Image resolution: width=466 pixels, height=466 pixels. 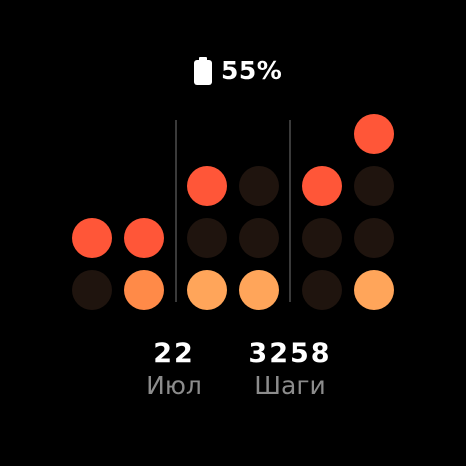 I want to click on date-value: 22, so click(x=174, y=353).